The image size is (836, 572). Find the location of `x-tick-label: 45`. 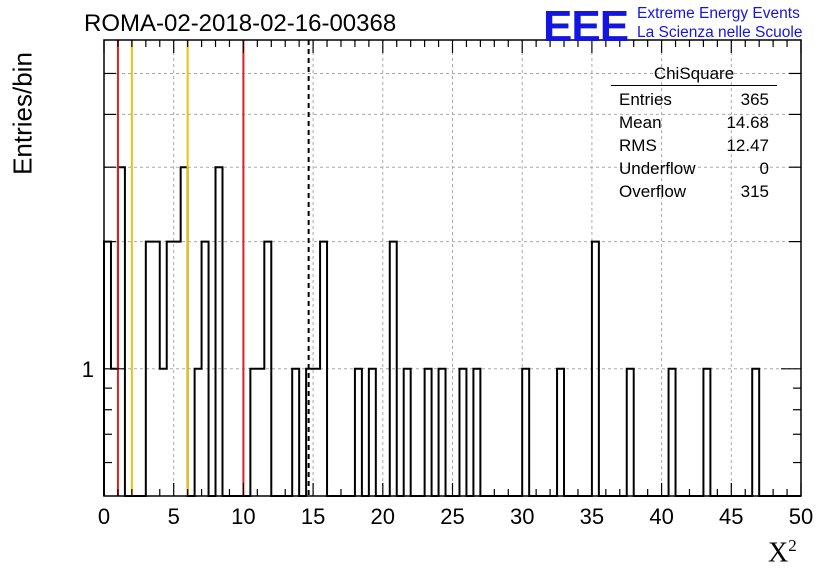

x-tick-label: 45 is located at coordinates (731, 516).